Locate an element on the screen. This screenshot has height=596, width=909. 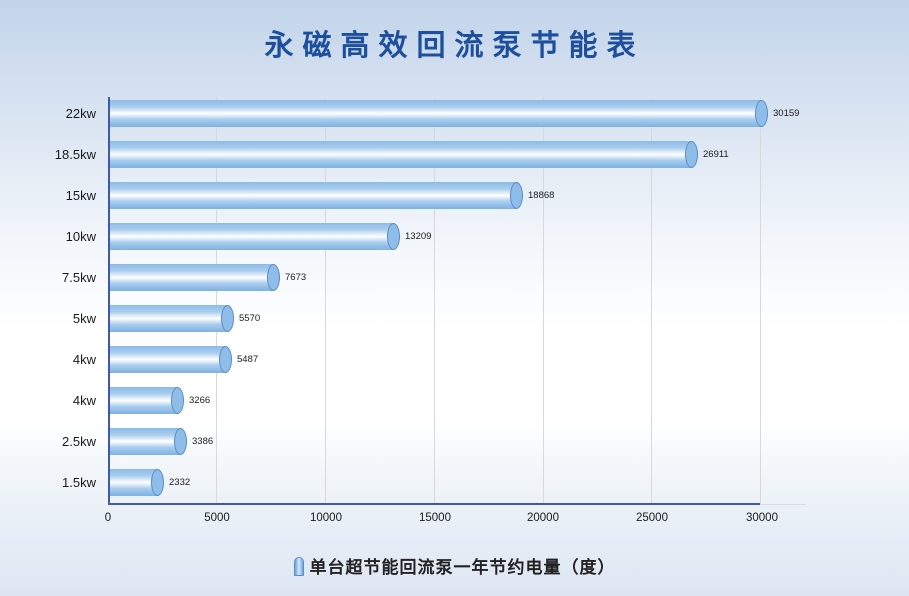
value-label: 18868 is located at coordinates (541, 195).